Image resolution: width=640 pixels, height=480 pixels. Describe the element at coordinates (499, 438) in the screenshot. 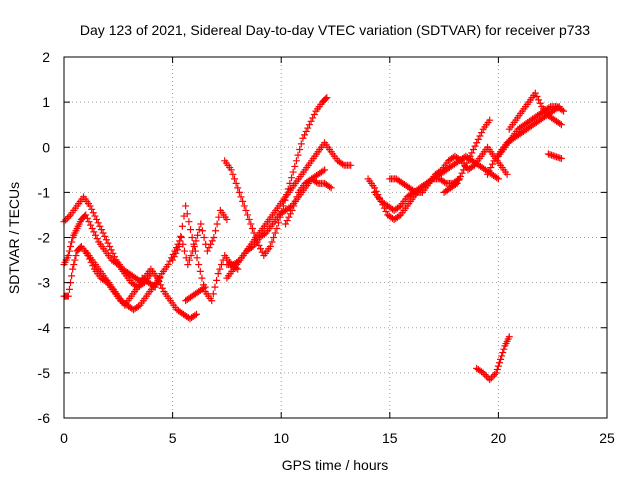

I see `x-tick-label: 20` at that location.